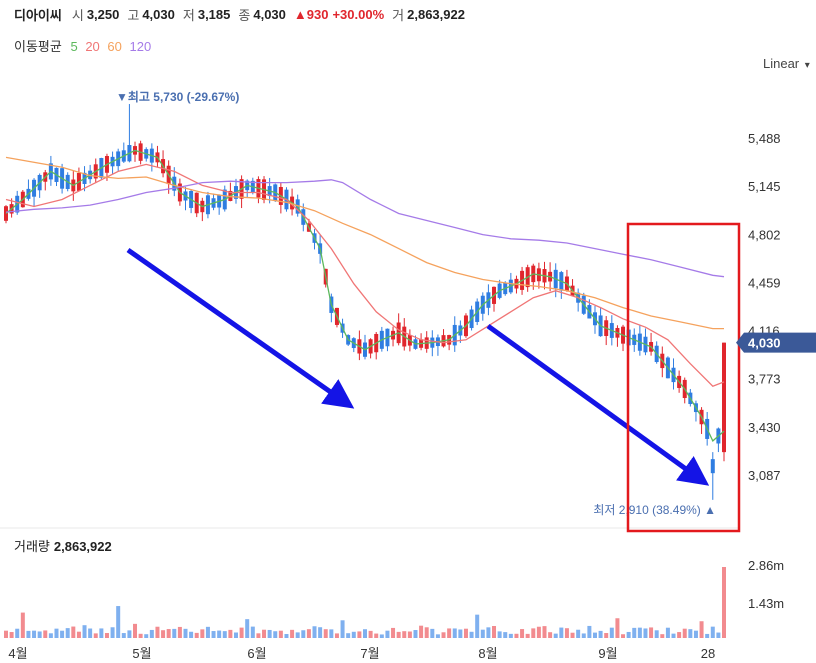 This screenshot has width=816, height=663. Describe the element at coordinates (214, 14) in the screenshot. I see `low-value: 3,185` at that location.